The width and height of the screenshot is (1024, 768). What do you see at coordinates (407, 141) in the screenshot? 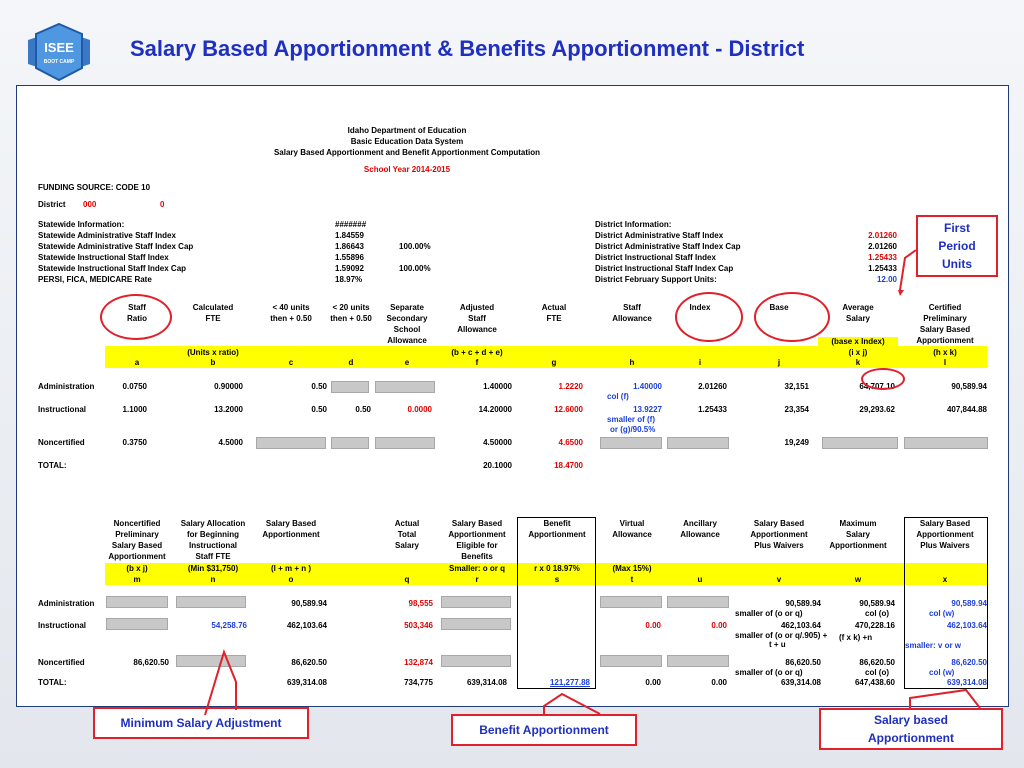
I see `sheet-header-line2: Basic Education Data System` at bounding box center [407, 141].